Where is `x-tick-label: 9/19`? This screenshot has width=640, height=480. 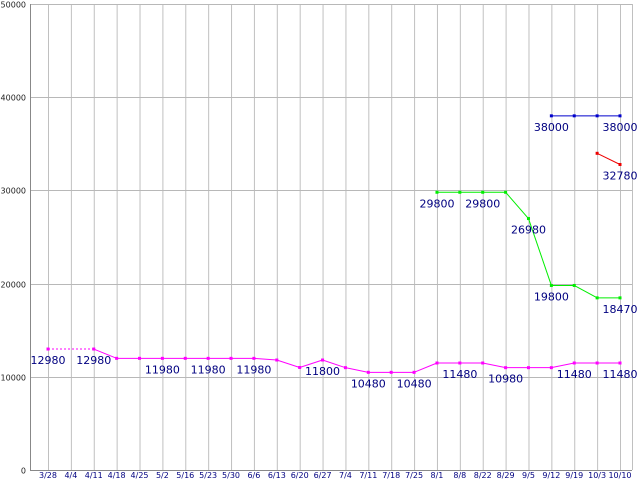 x-tick-label: 9/19 is located at coordinates (574, 475).